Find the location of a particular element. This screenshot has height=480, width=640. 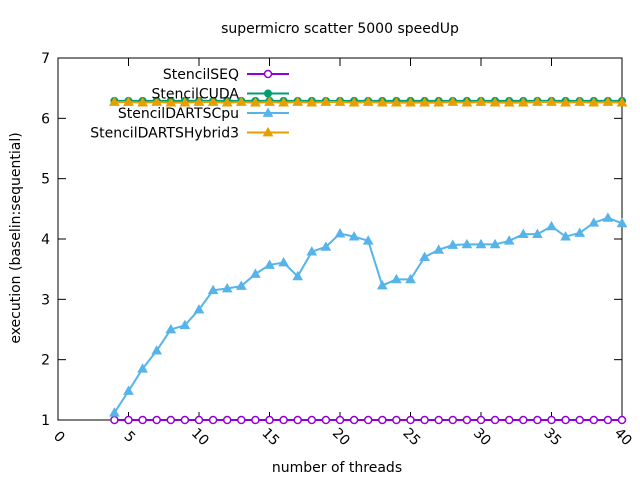

y-tick-label: 7 is located at coordinates (45, 59).